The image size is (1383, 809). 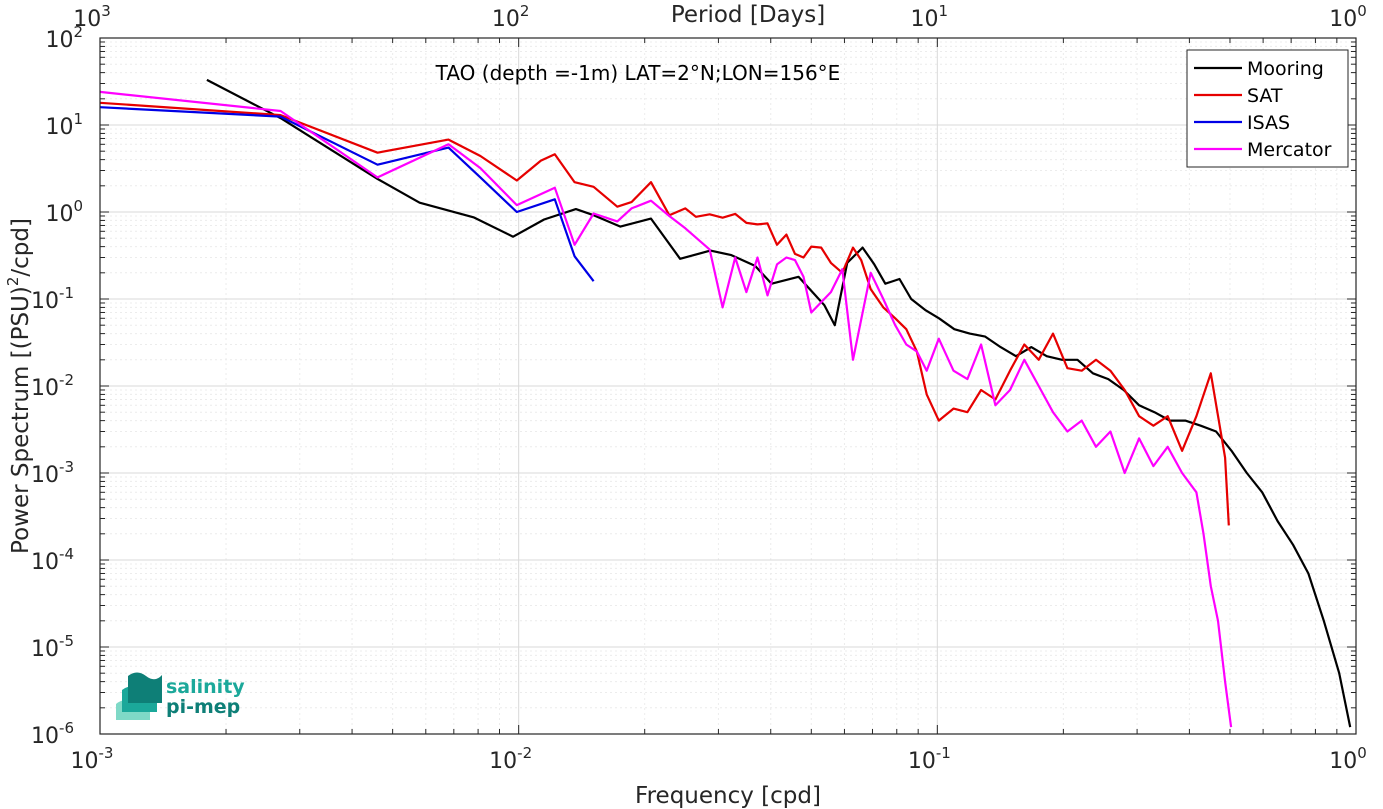 I want to click on x-axis-title: Frequency [cpd], so click(x=728, y=796).